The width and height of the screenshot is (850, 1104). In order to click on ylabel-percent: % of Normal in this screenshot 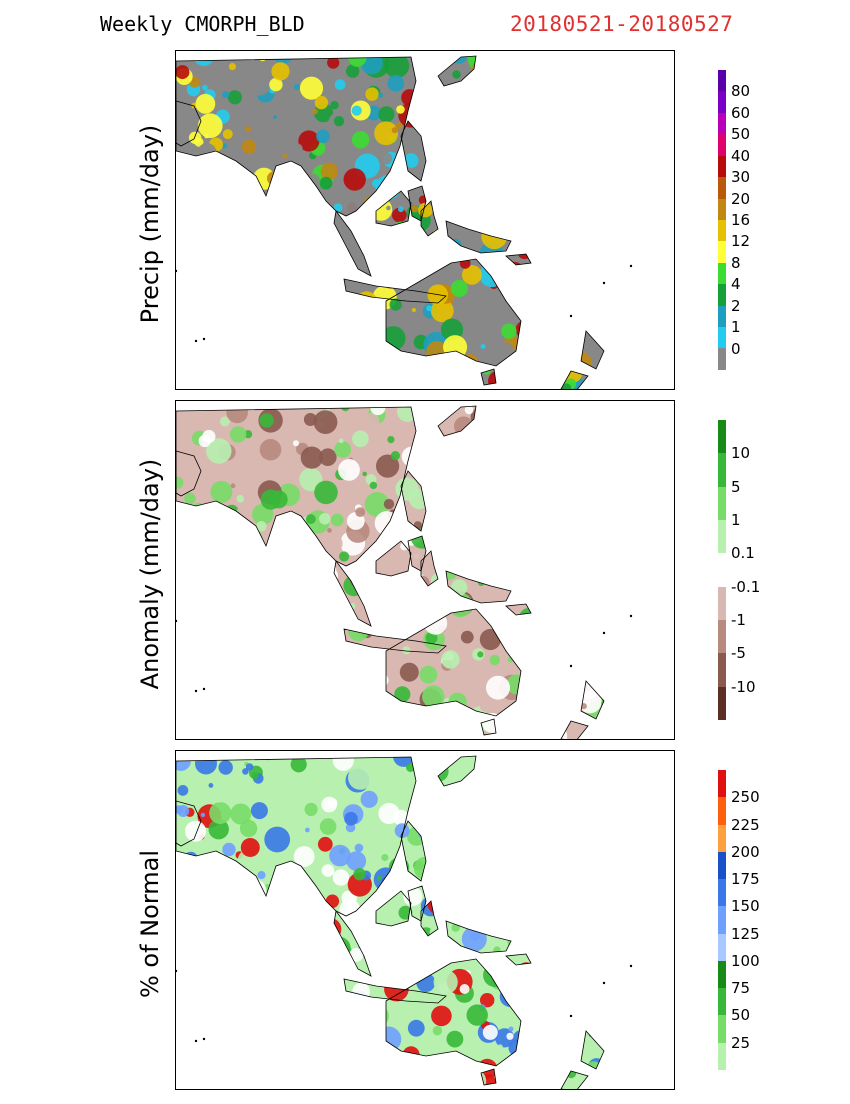, I will do `click(150, 924)`.